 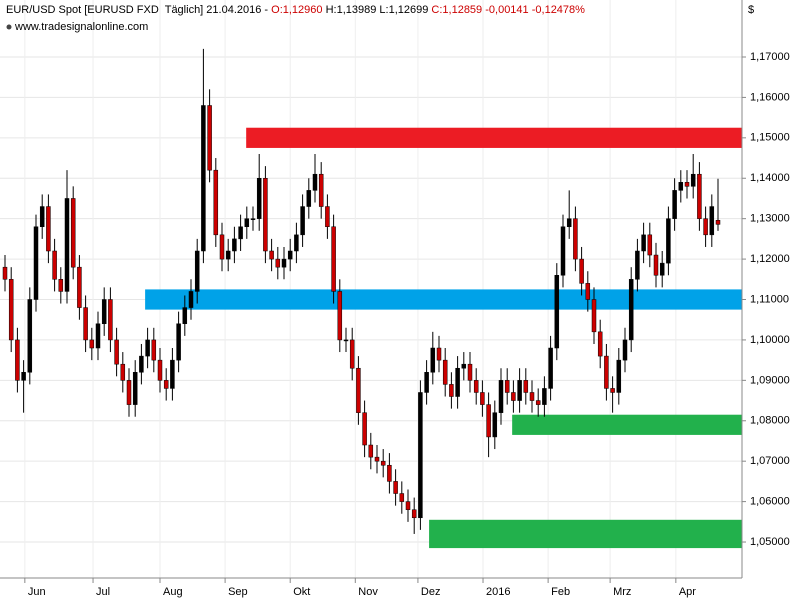 I want to click on x-tick-label: 2016, so click(x=498, y=592).